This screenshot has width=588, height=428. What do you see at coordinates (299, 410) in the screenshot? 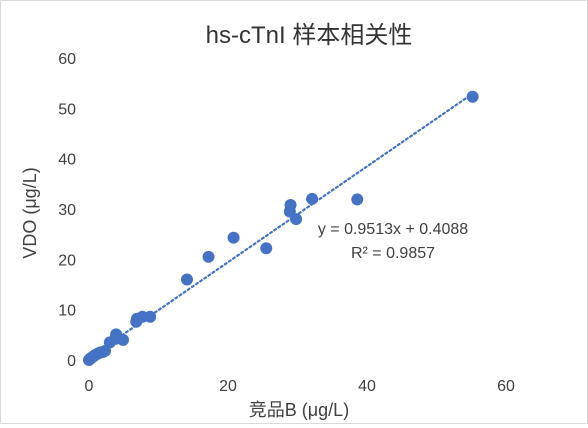
I see `x-axis-label: 竞品B (μg/L)` at bounding box center [299, 410].